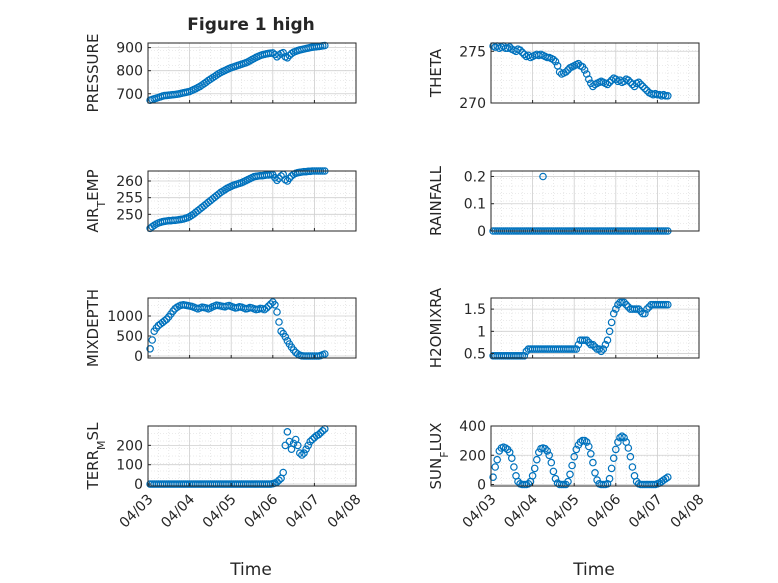 The image size is (778, 583). What do you see at coordinates (439, 456) in the screenshot?
I see `y-axis-label: SUNFLUX` at bounding box center [439, 456].